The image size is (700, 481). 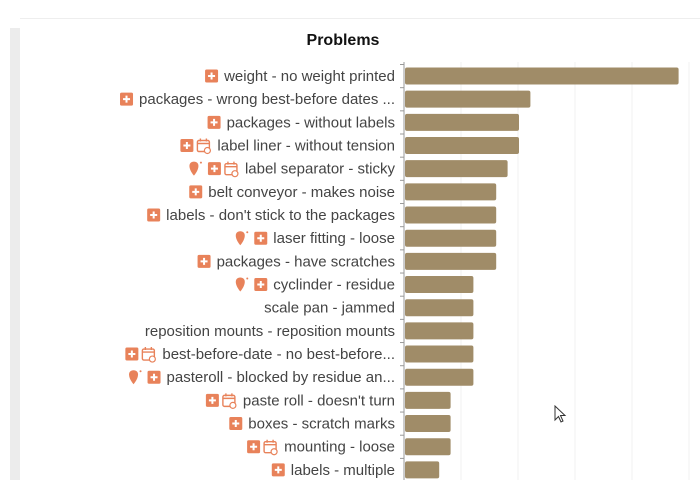 What do you see at coordinates (306, 261) in the screenshot?
I see `category-label: packages - have scratches` at bounding box center [306, 261].